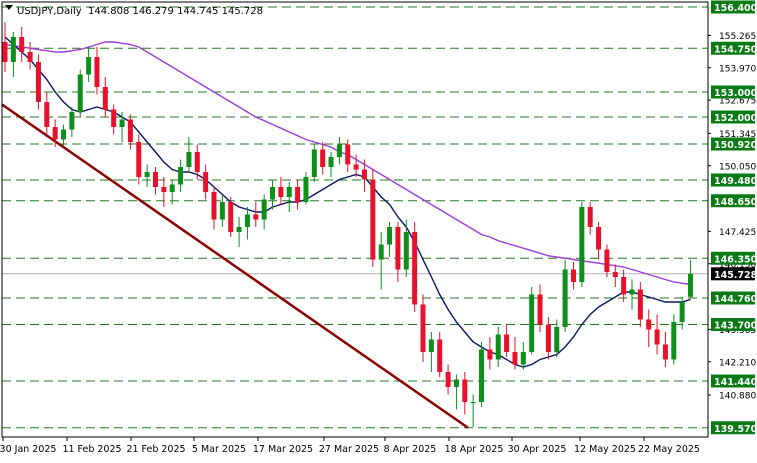  I want to click on level-price-label: 141.440, so click(734, 381).